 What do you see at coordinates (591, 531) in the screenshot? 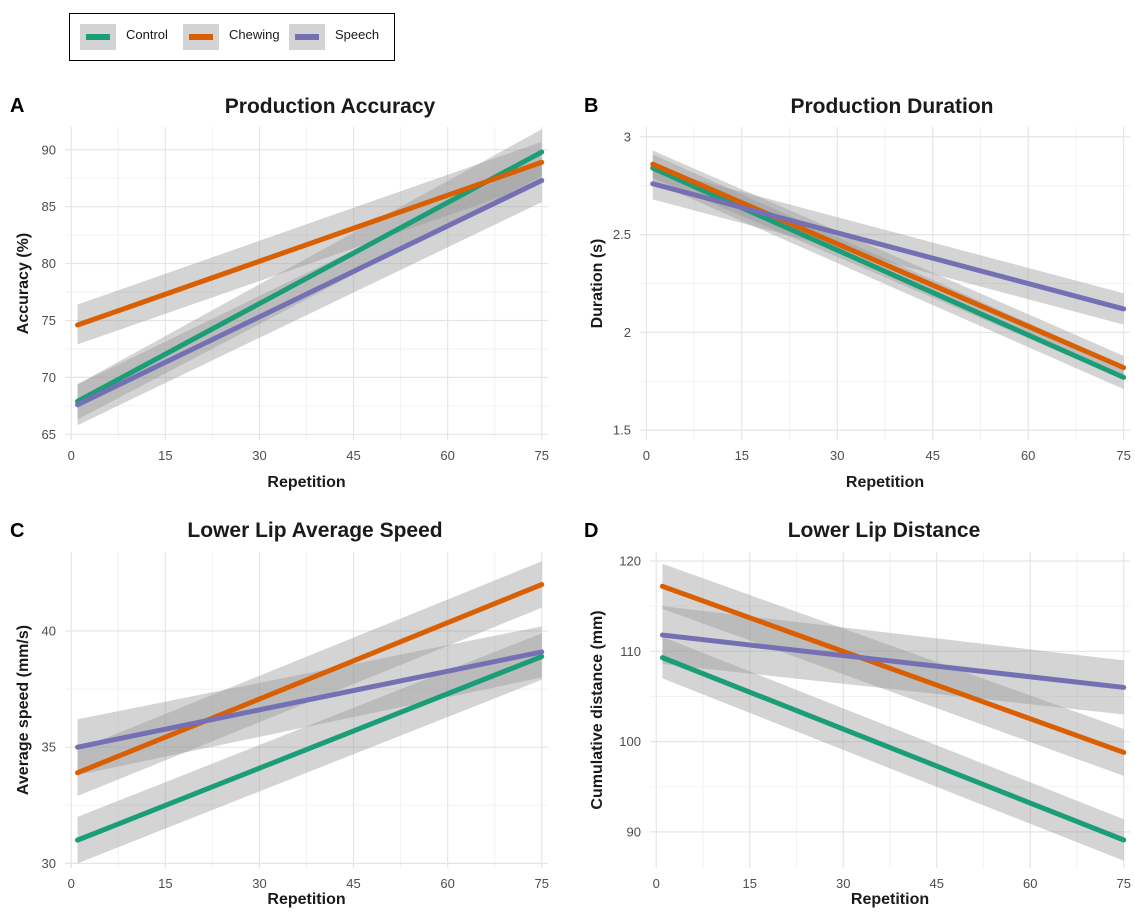
I see `panel-tag: D` at bounding box center [591, 531].